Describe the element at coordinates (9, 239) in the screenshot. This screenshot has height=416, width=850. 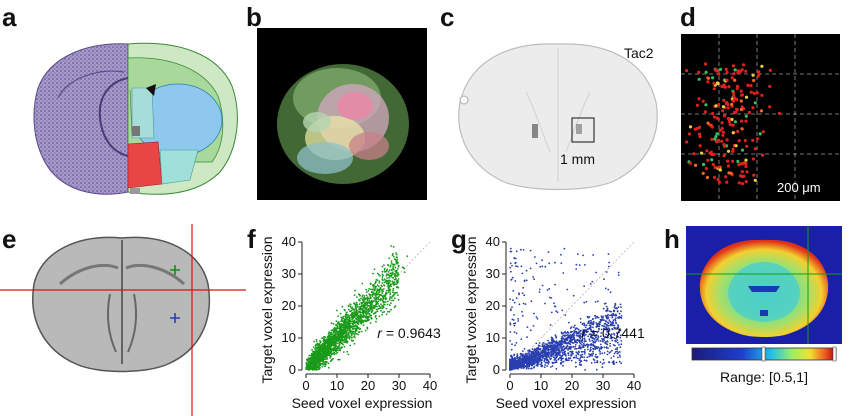
I see `panel-label-e: e` at that location.